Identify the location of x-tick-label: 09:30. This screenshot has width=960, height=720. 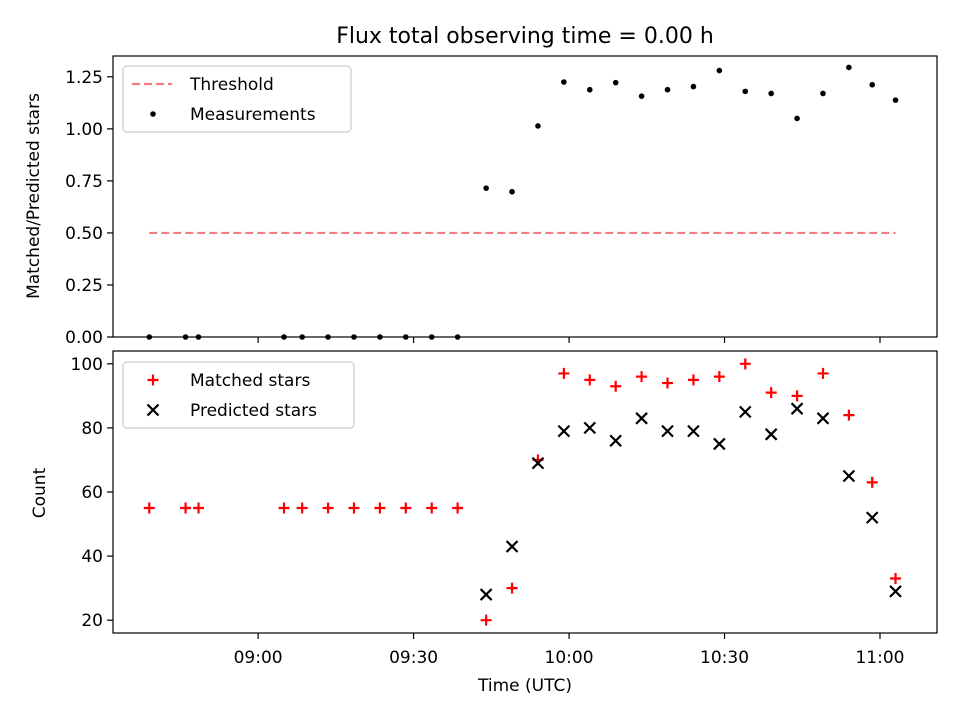
(413, 658).